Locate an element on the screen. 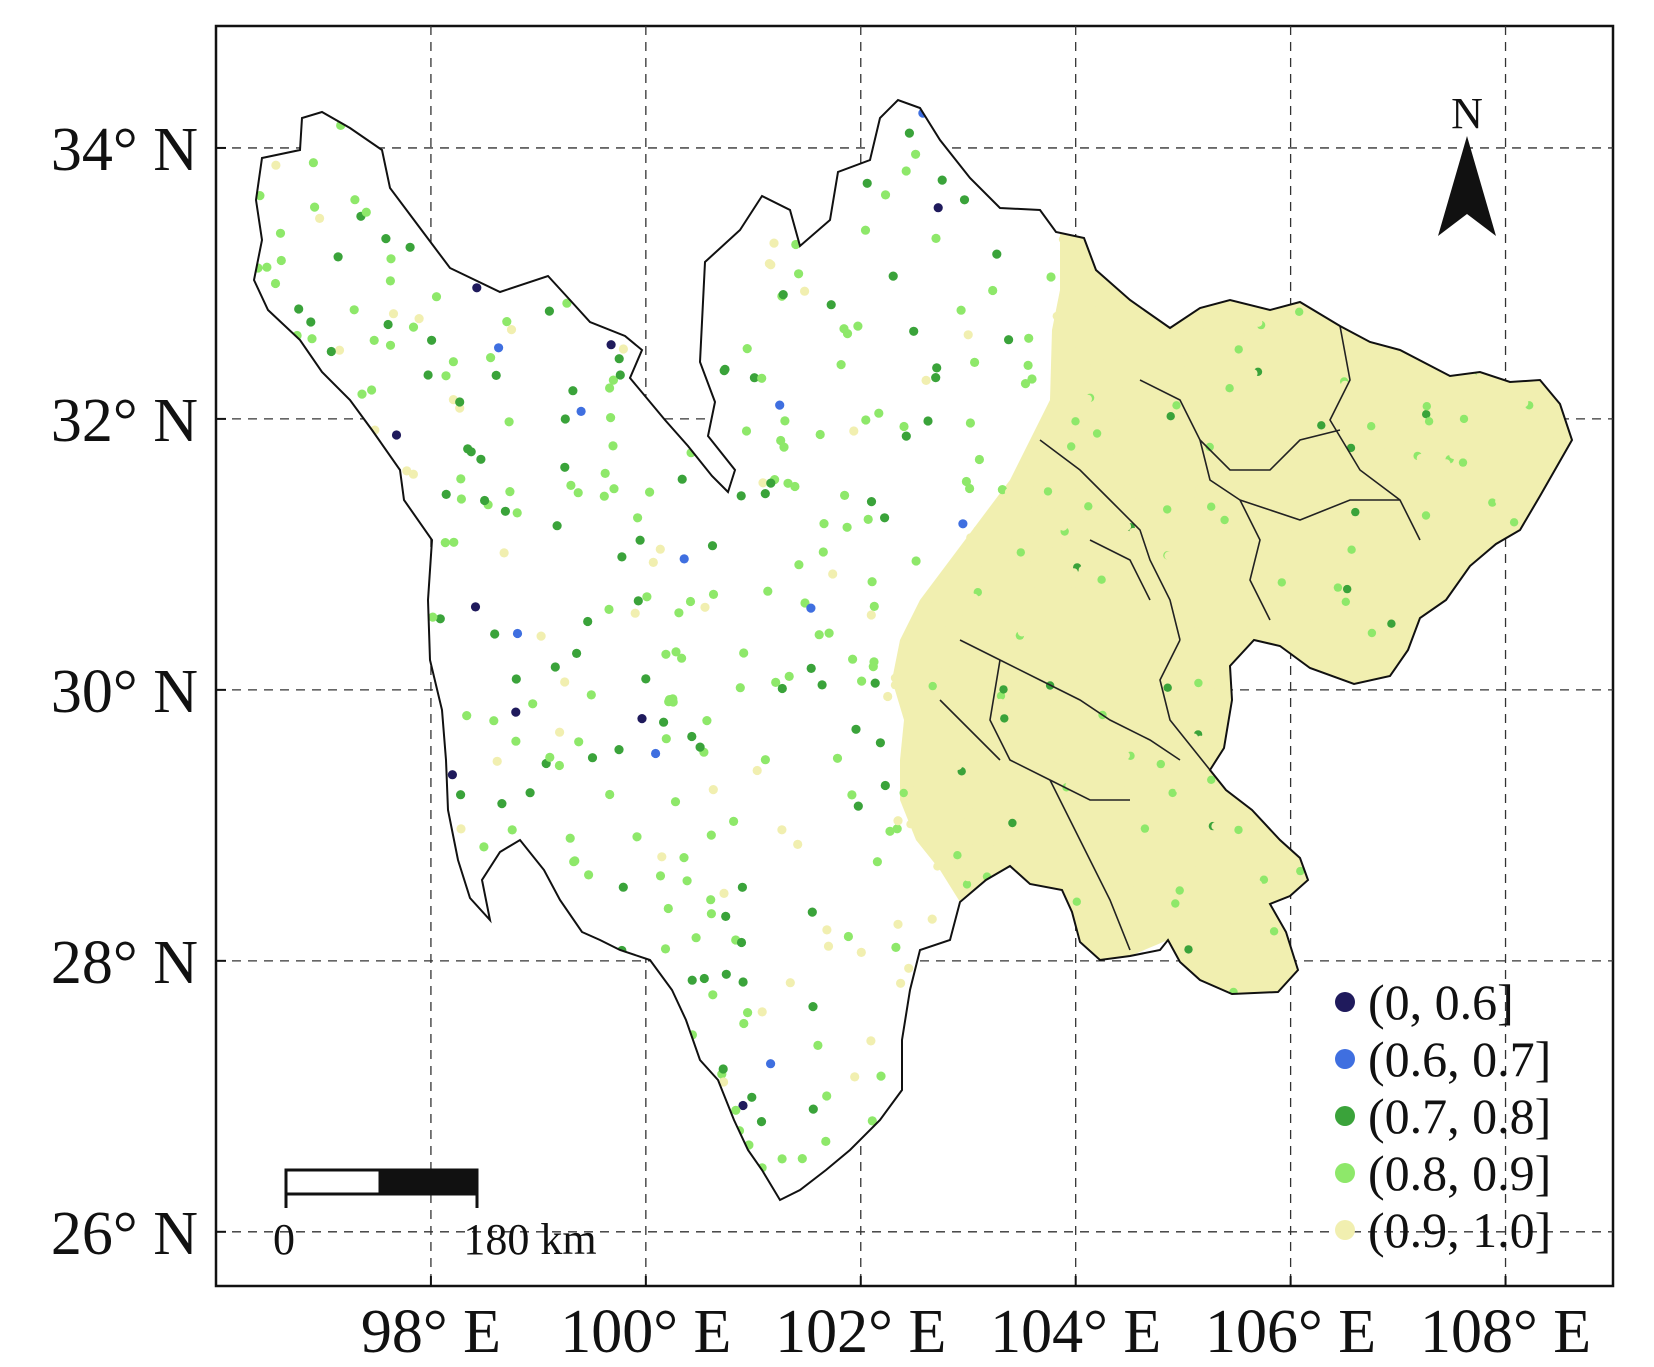  y-tick-label-30: 30° N is located at coordinates (124, 692).